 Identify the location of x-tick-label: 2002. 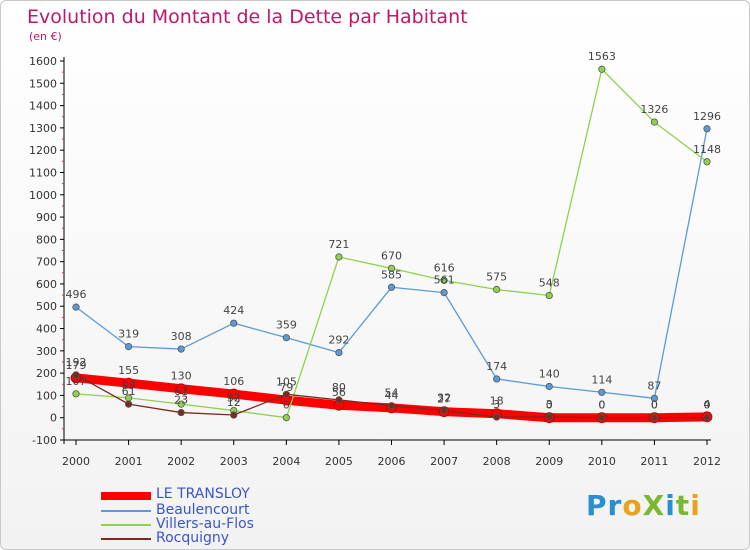
(181, 461).